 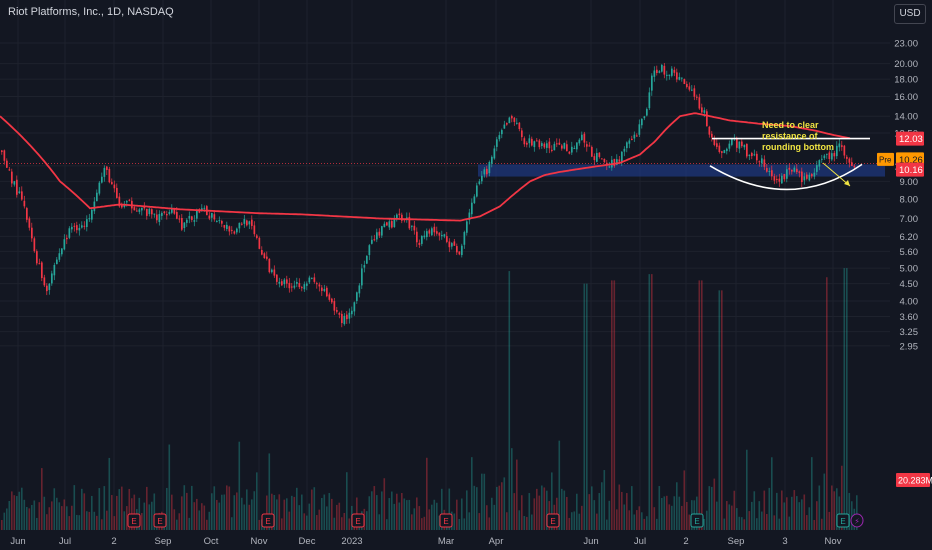 What do you see at coordinates (909, 237) in the screenshot?
I see `price-tick-label: 6.20` at bounding box center [909, 237].